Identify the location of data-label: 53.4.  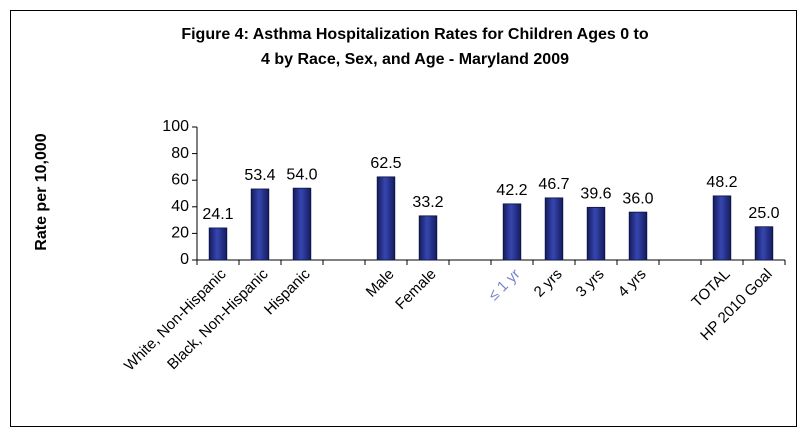
(259, 175).